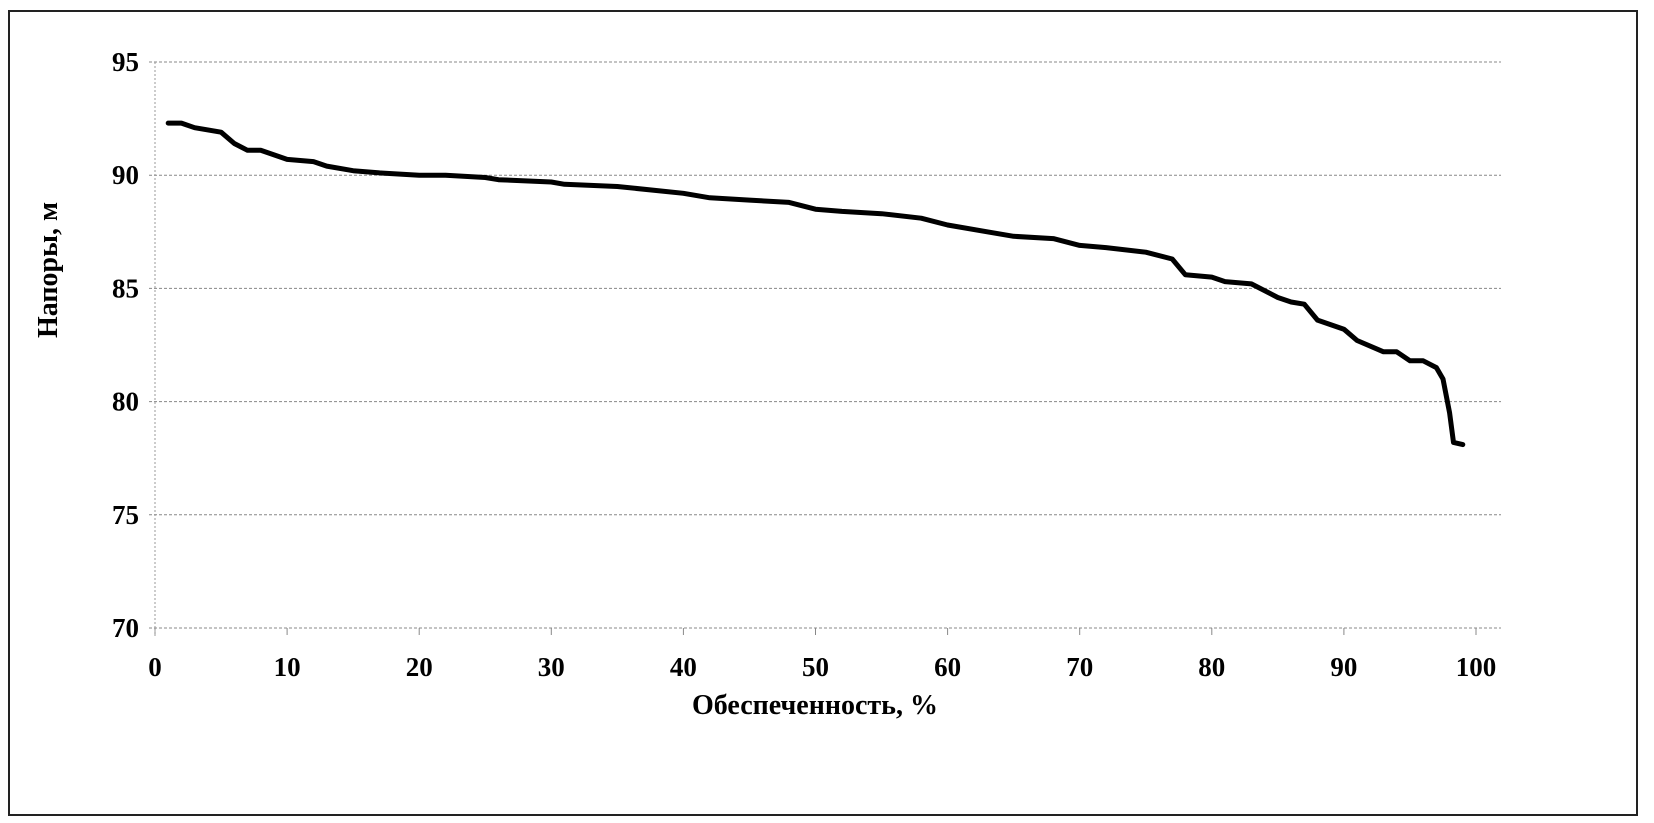  What do you see at coordinates (419, 667) in the screenshot?
I see `x-tick-label: 20` at bounding box center [419, 667].